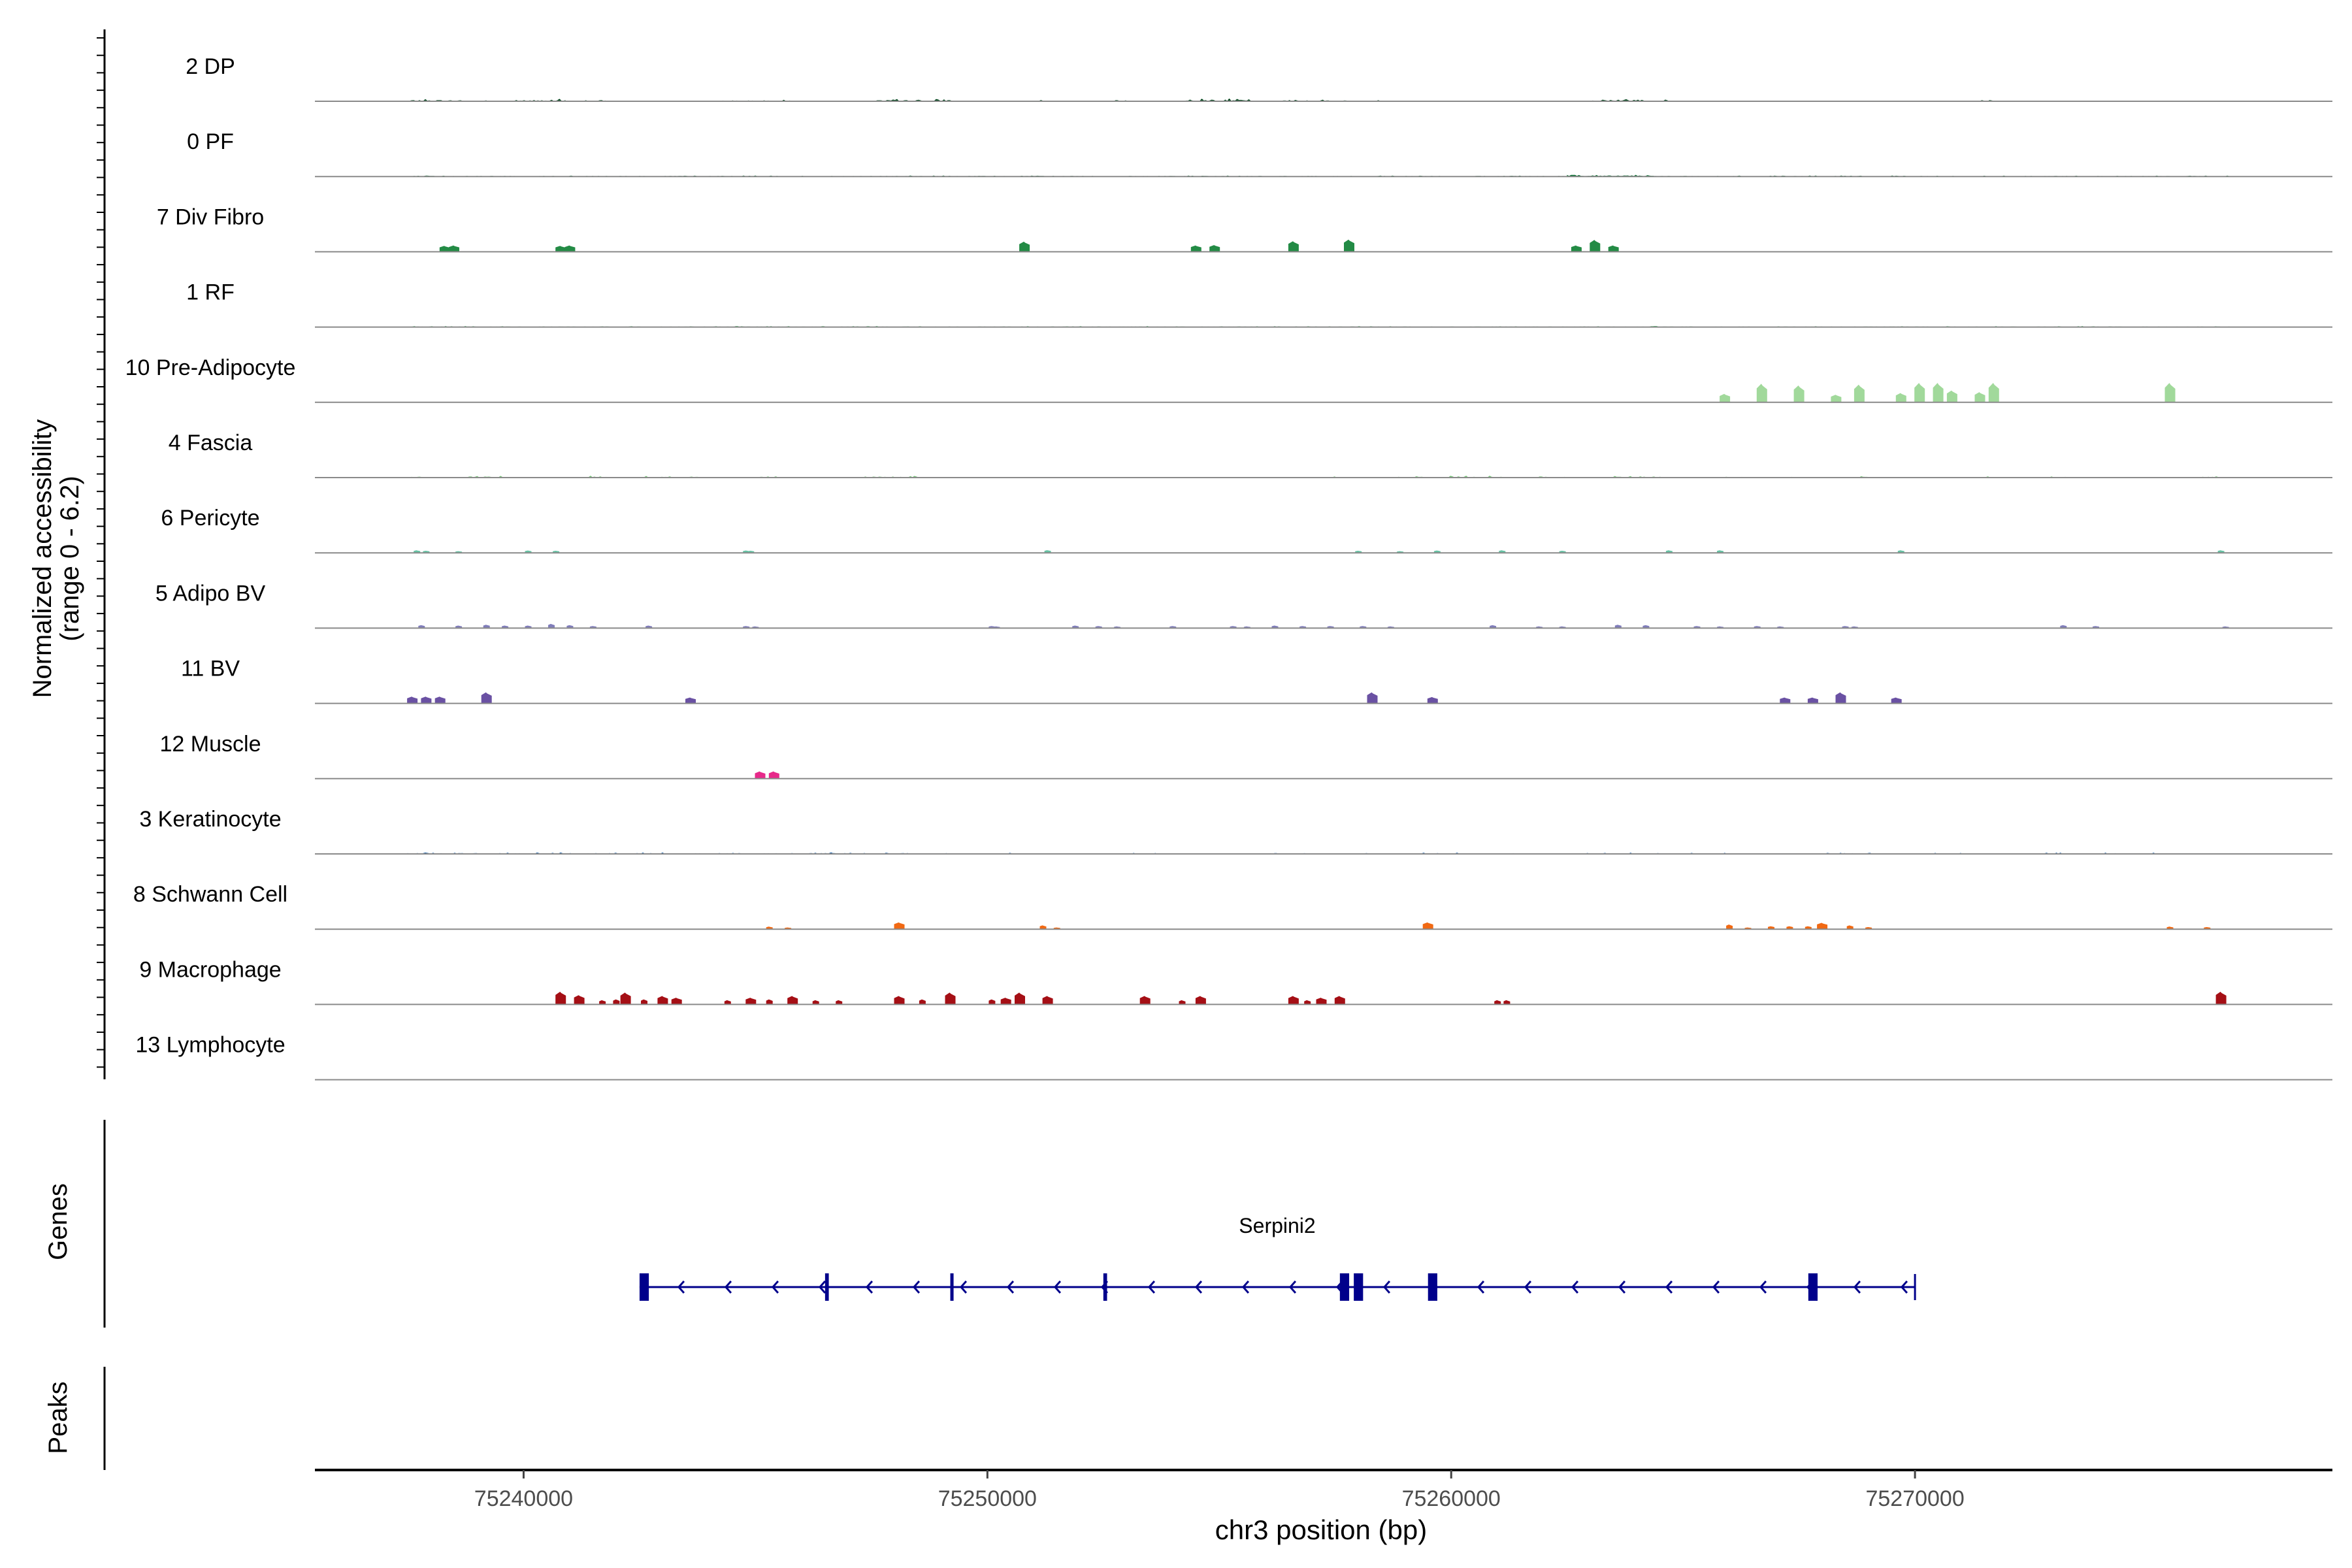  I want to click on track-label: 4 Fascia, so click(211, 443).